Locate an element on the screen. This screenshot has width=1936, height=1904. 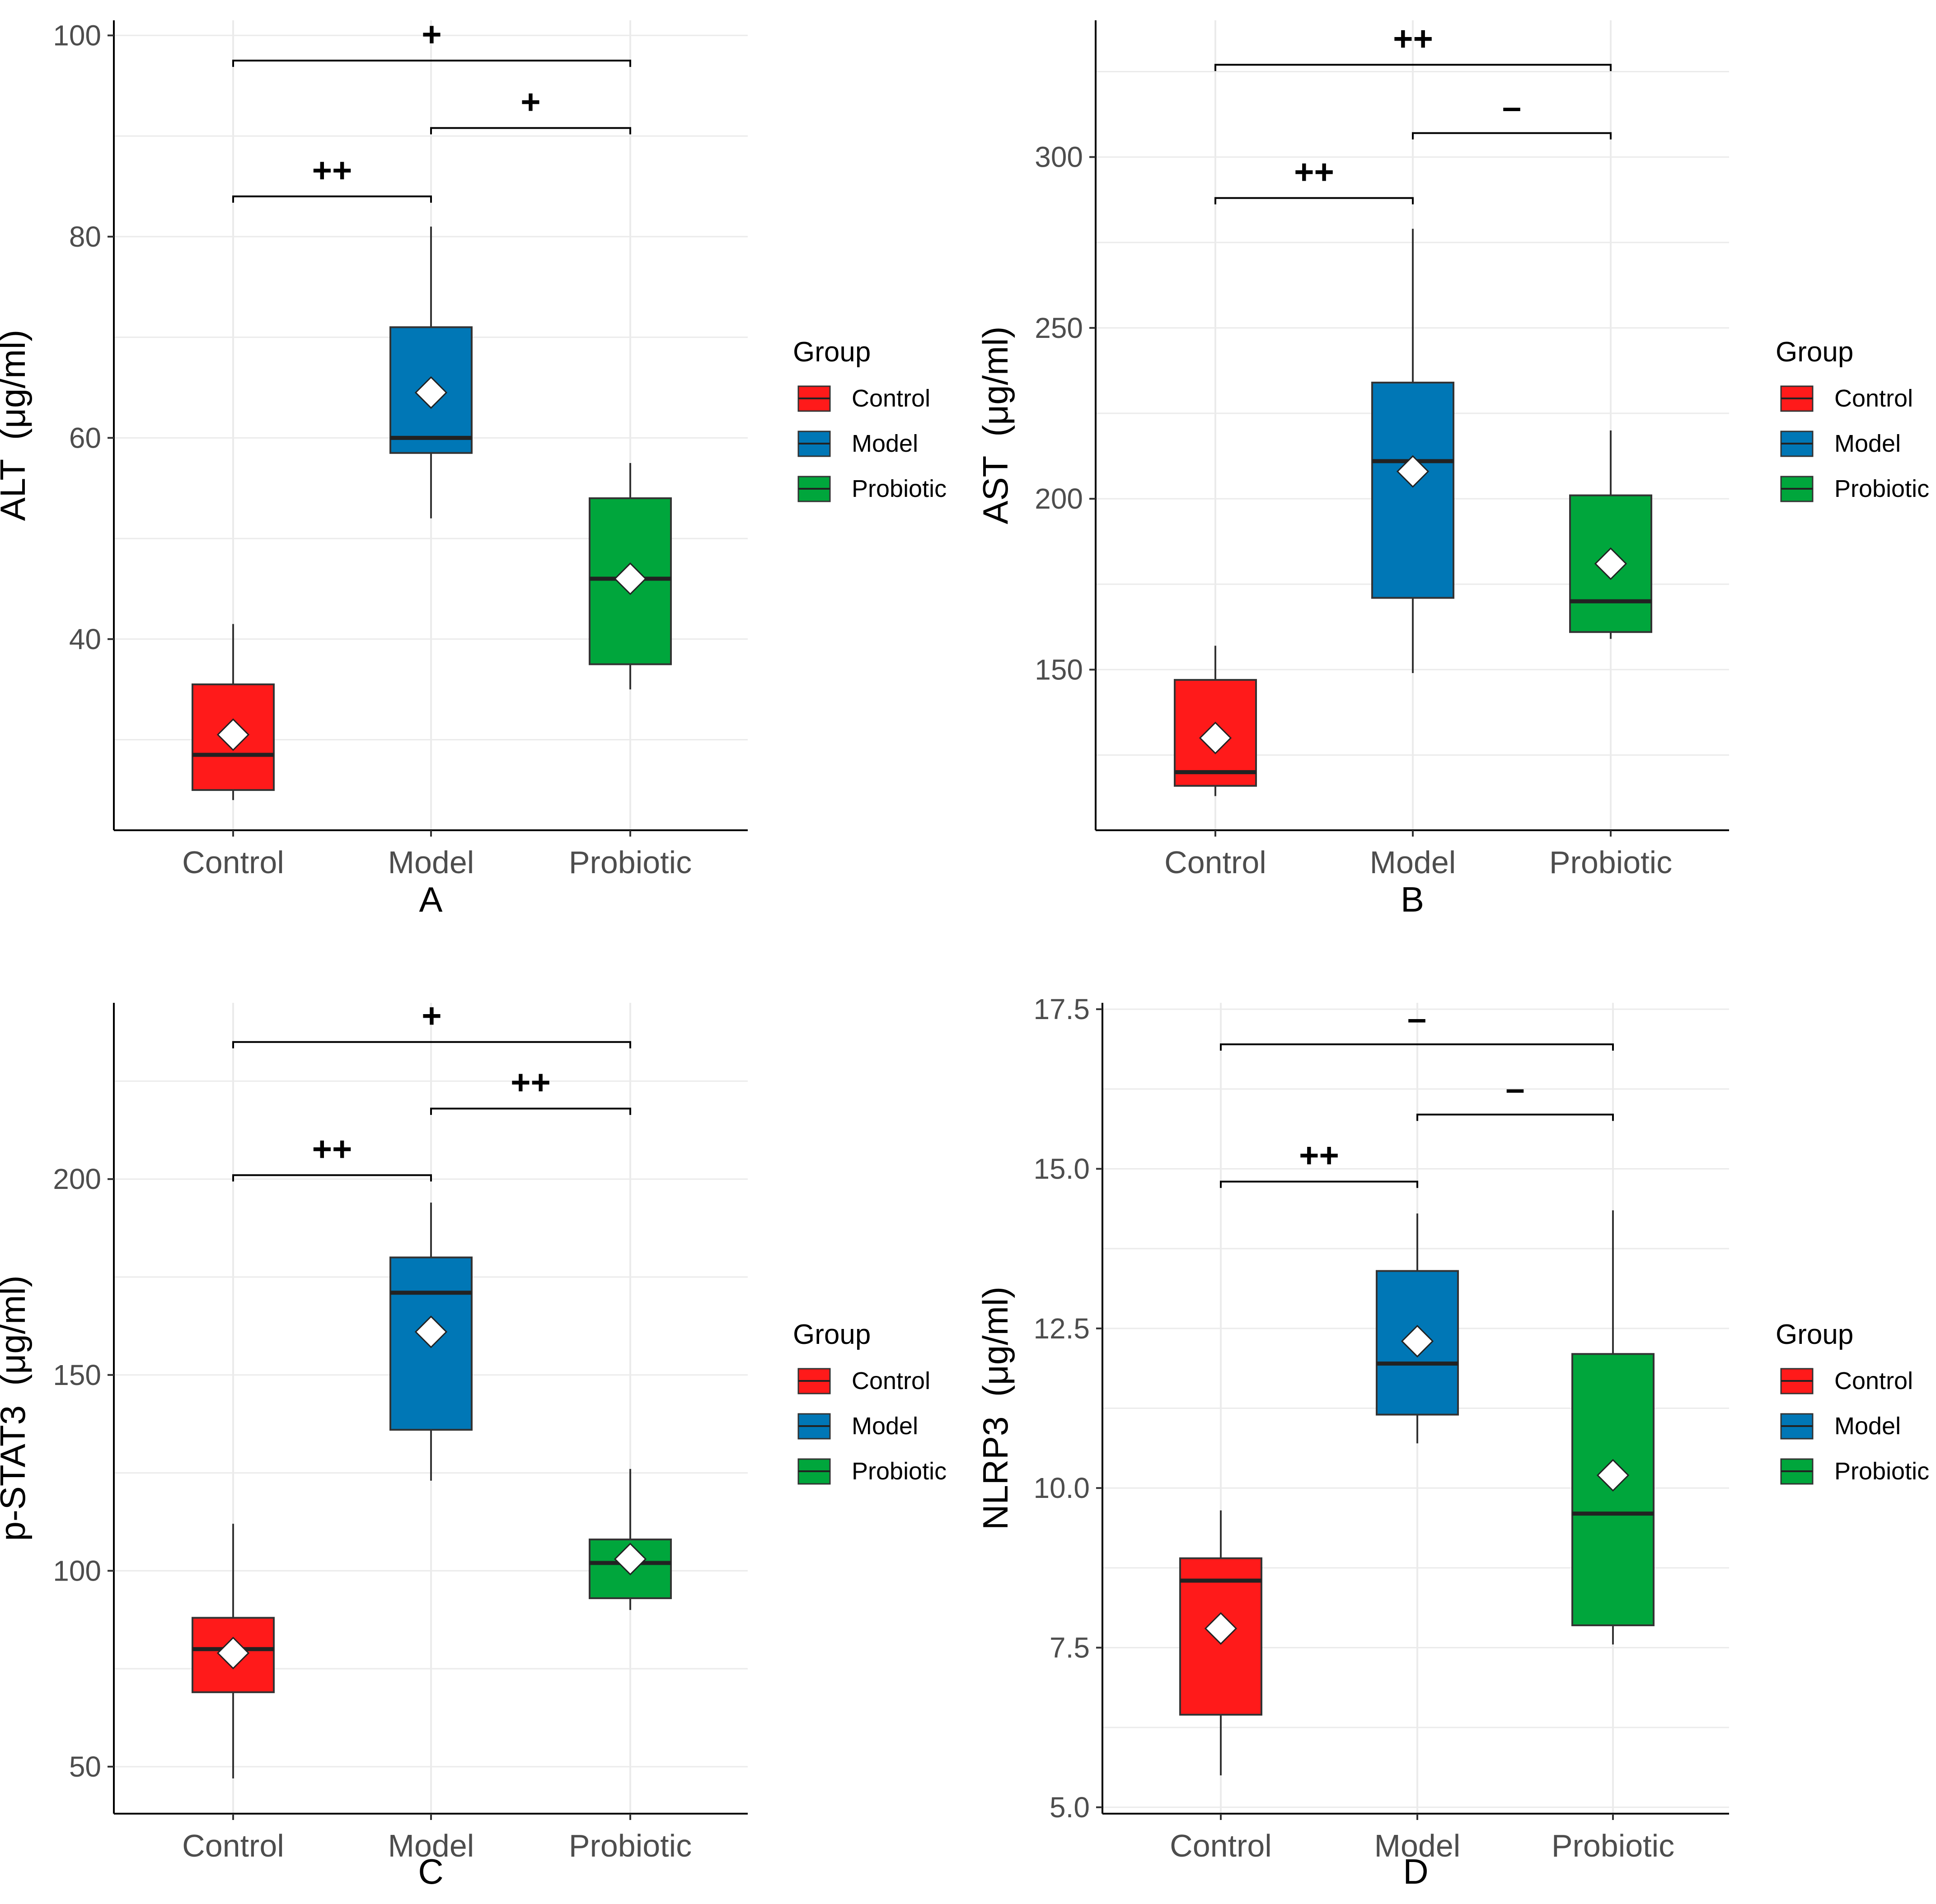
y-axis-title: AST (μg/ml) is located at coordinates (995, 425).